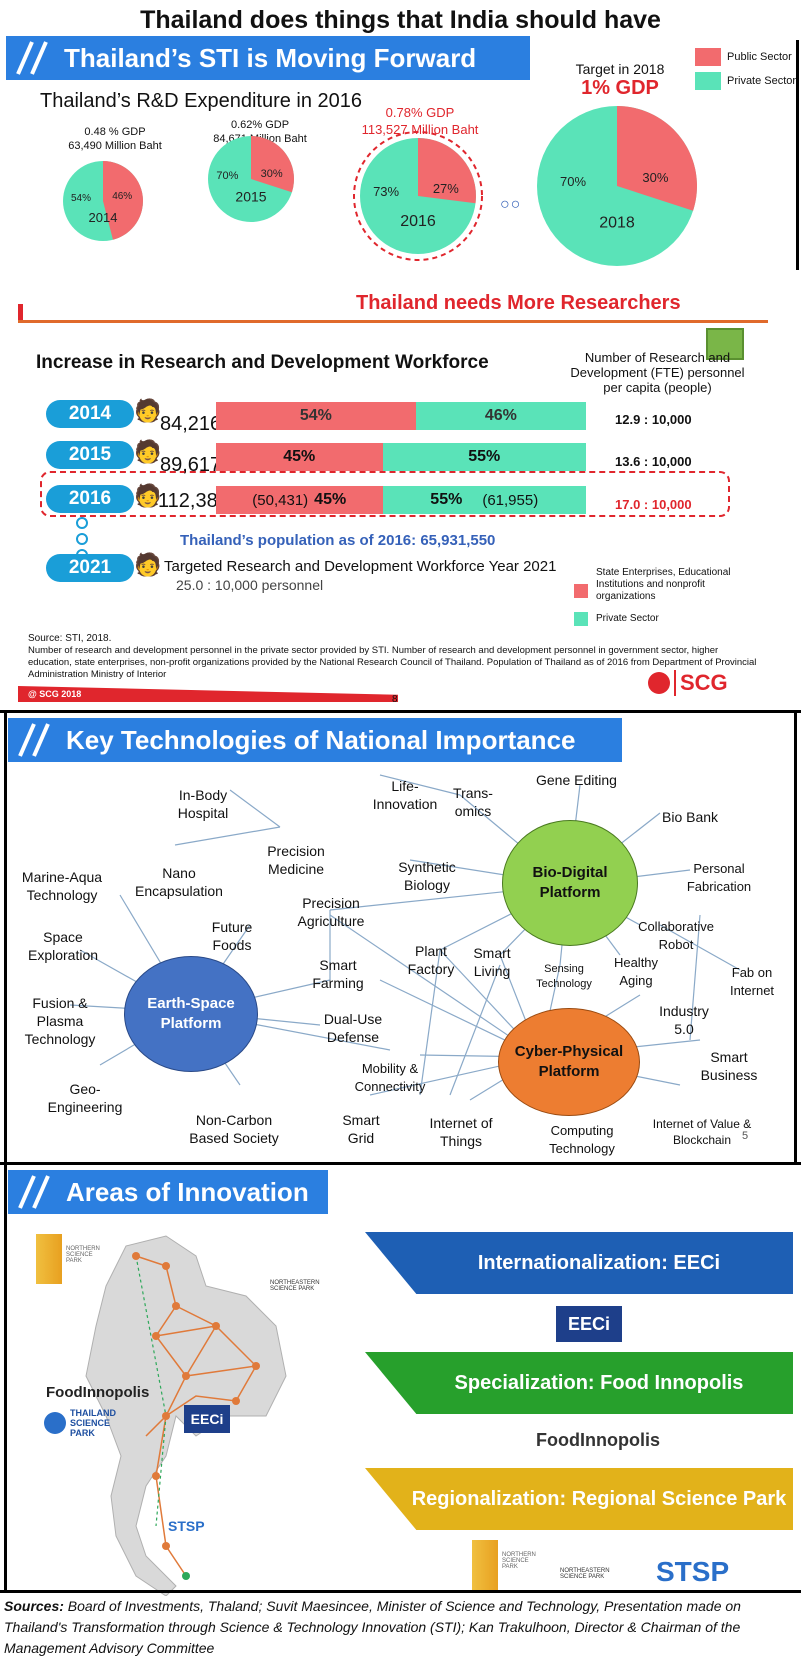 The image size is (801, 1668). Describe the element at coordinates (589, 1324) in the screenshot. I see `eeci-logo: EECi` at that location.